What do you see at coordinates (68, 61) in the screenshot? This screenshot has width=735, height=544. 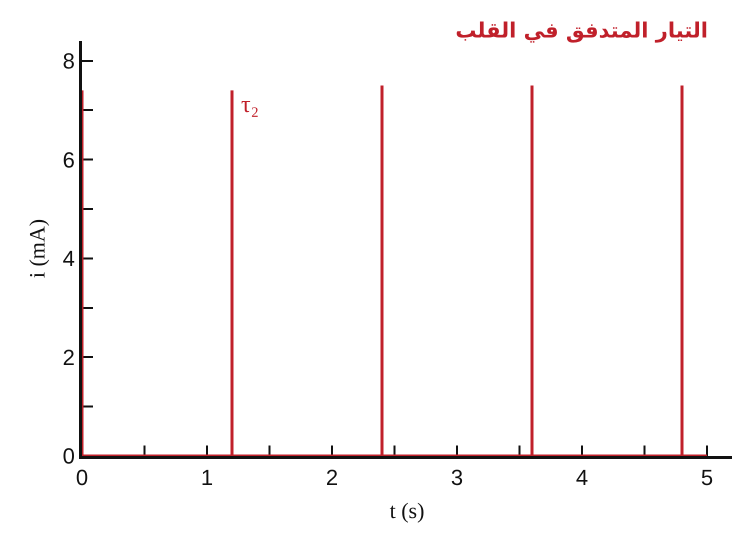 I see `y-tick-label: 8` at bounding box center [68, 61].